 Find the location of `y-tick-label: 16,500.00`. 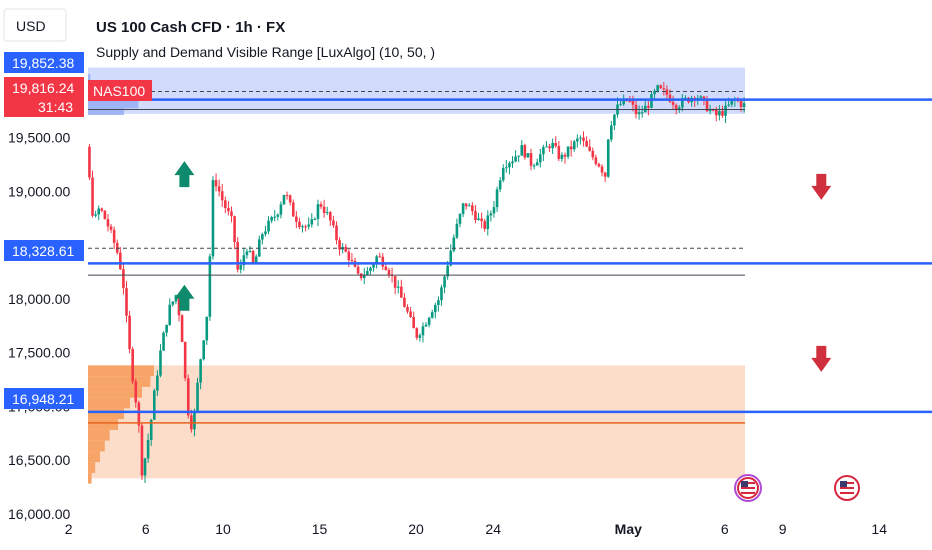

y-tick-label: 16,500.00 is located at coordinates (39, 460).